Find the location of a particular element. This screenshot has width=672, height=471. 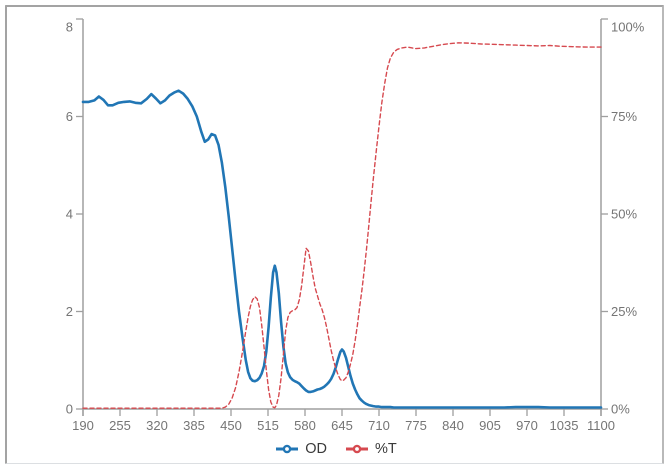

x-axis-tick-label: 1035 is located at coordinates (564, 425).